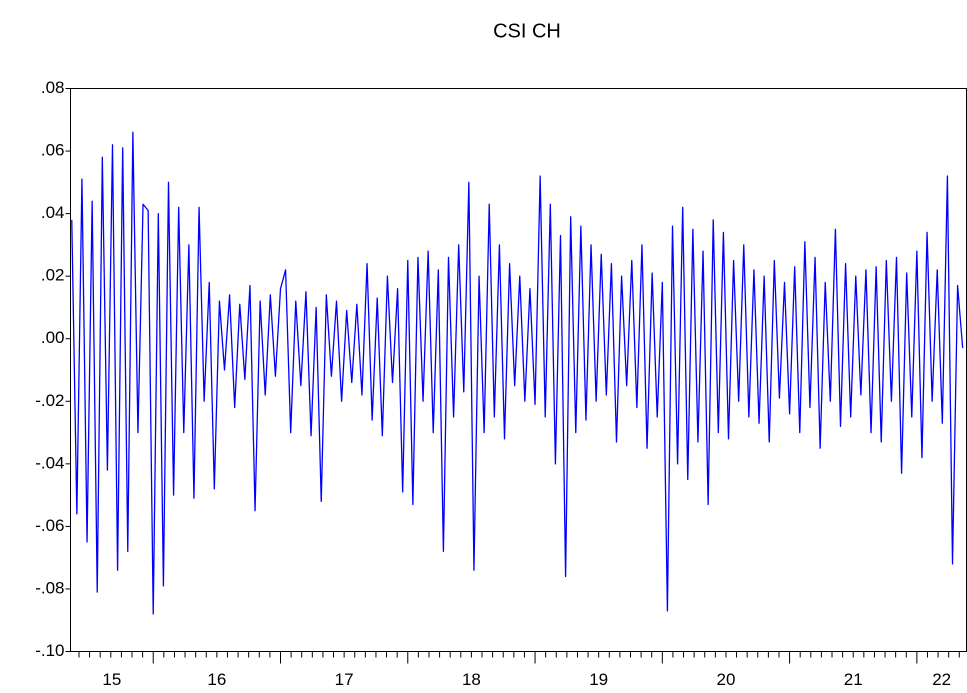 This screenshot has width=967, height=693. What do you see at coordinates (598, 679) in the screenshot?
I see `x-tick-label: 19` at bounding box center [598, 679].